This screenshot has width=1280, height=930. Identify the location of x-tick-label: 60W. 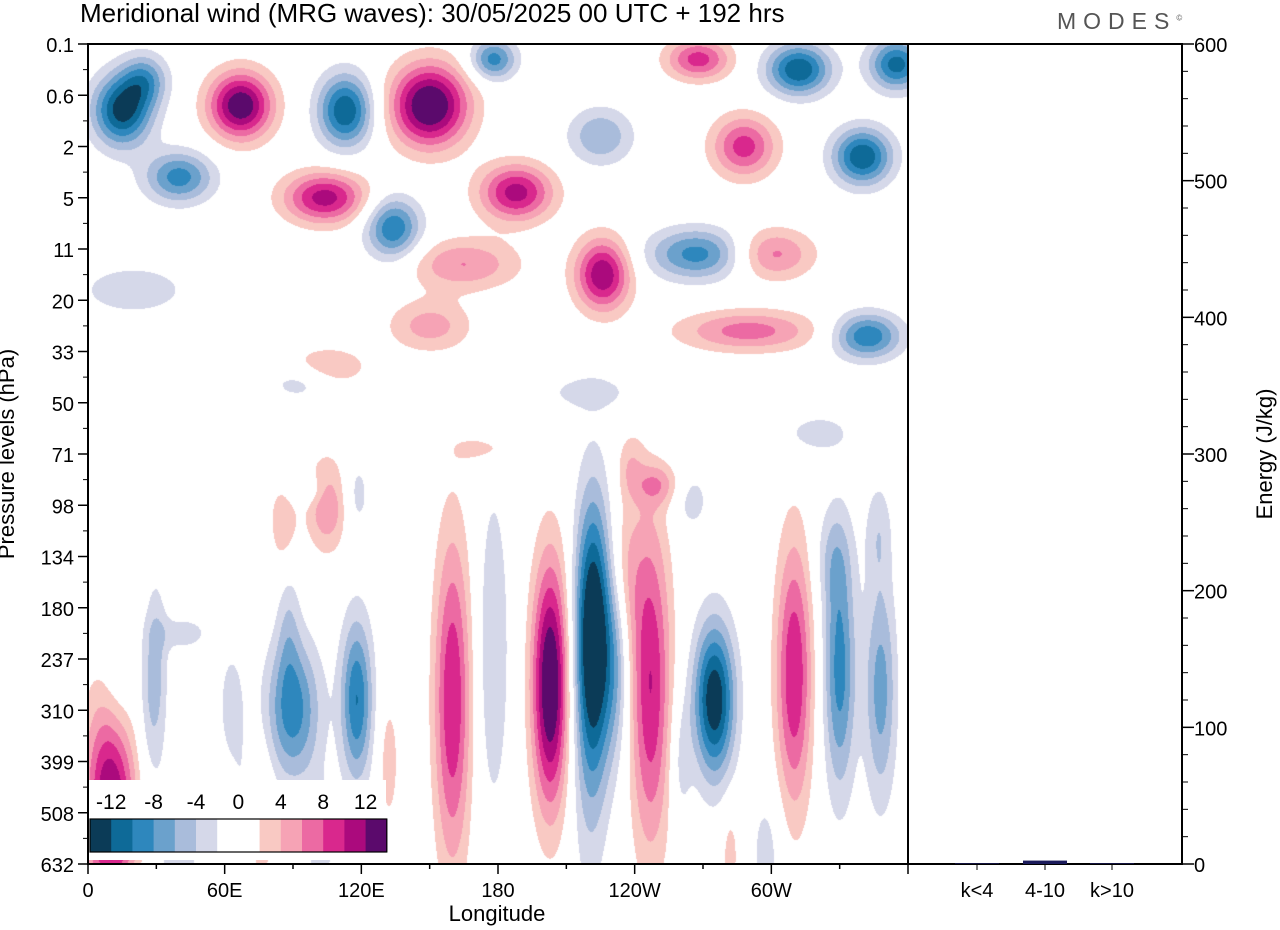
(771, 891).